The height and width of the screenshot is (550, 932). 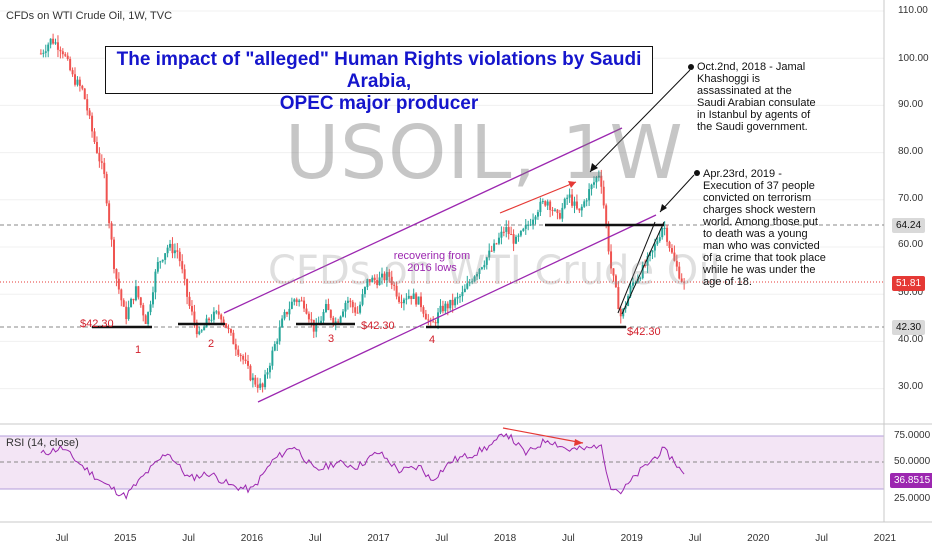 I want to click on price-tick: 100.00, so click(x=913, y=58).